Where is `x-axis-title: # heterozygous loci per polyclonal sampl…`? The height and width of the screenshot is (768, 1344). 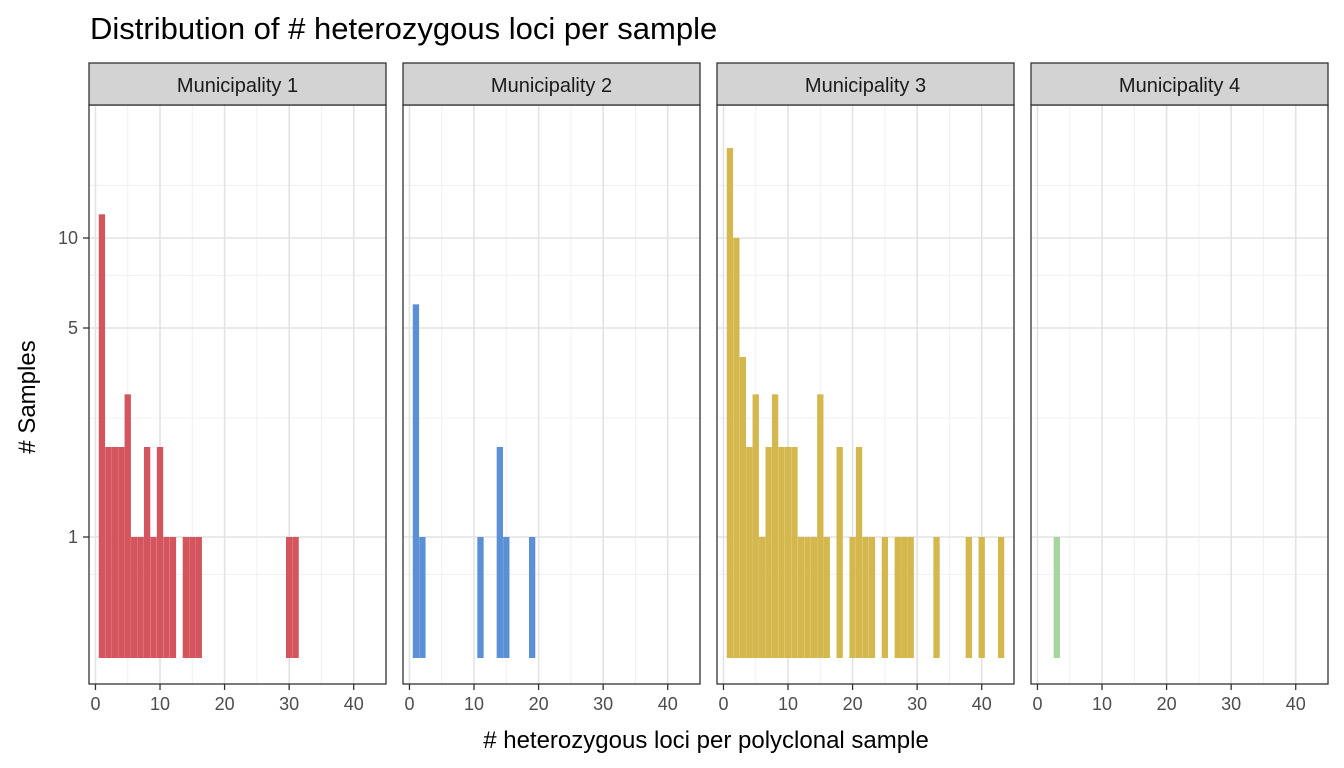
x-axis-title: # heterozygous loci per polyclonal sampl… is located at coordinates (706, 740).